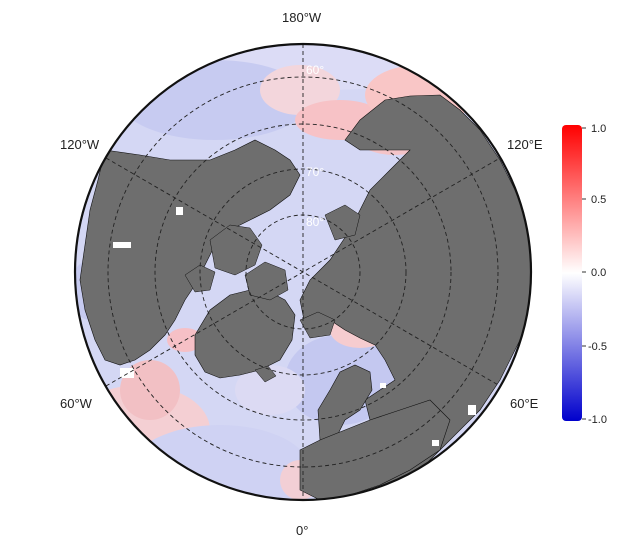 The width and height of the screenshot is (625, 552). I want to click on lon-label-180w: 180°W, so click(302, 17).